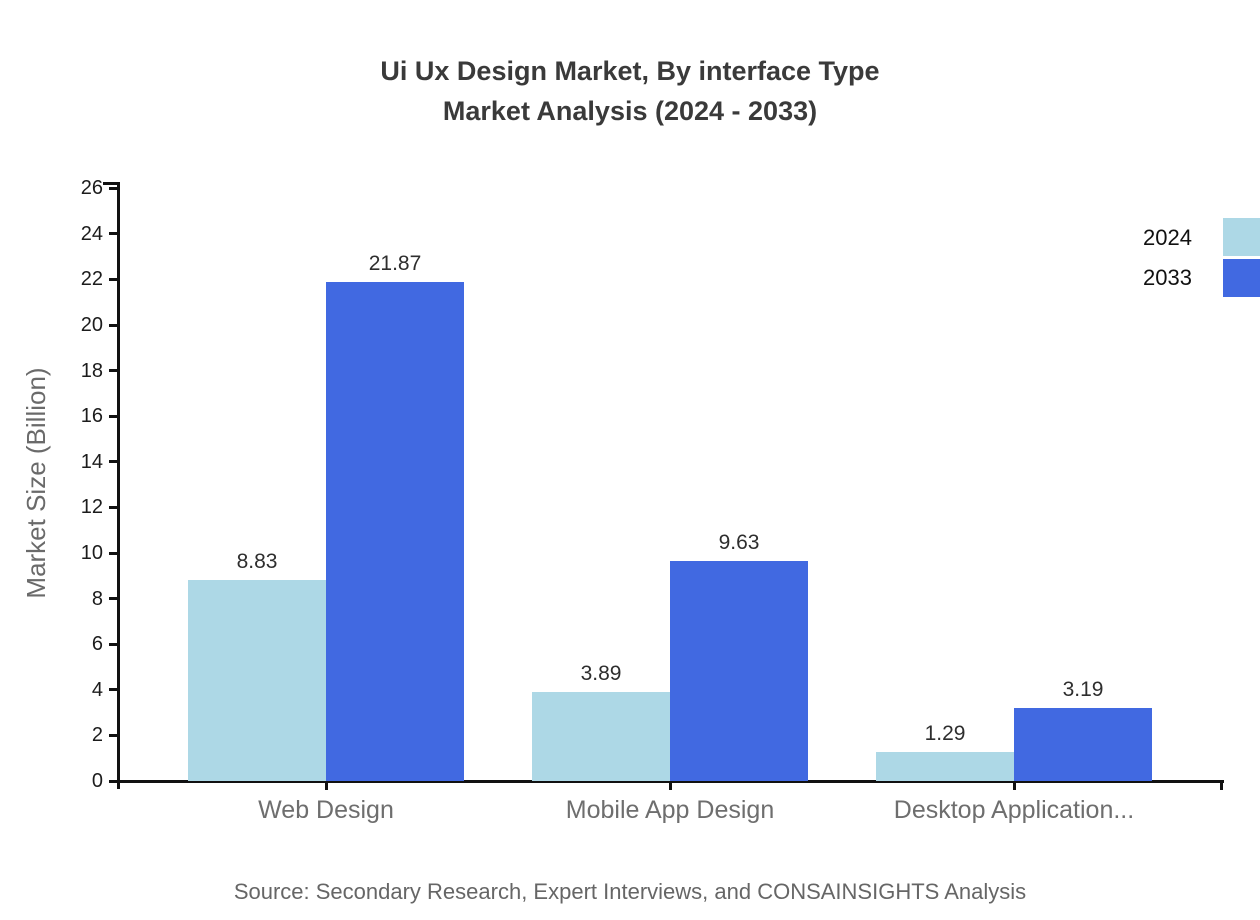 The width and height of the screenshot is (1260, 920). I want to click on category-label: Web Design, so click(326, 810).